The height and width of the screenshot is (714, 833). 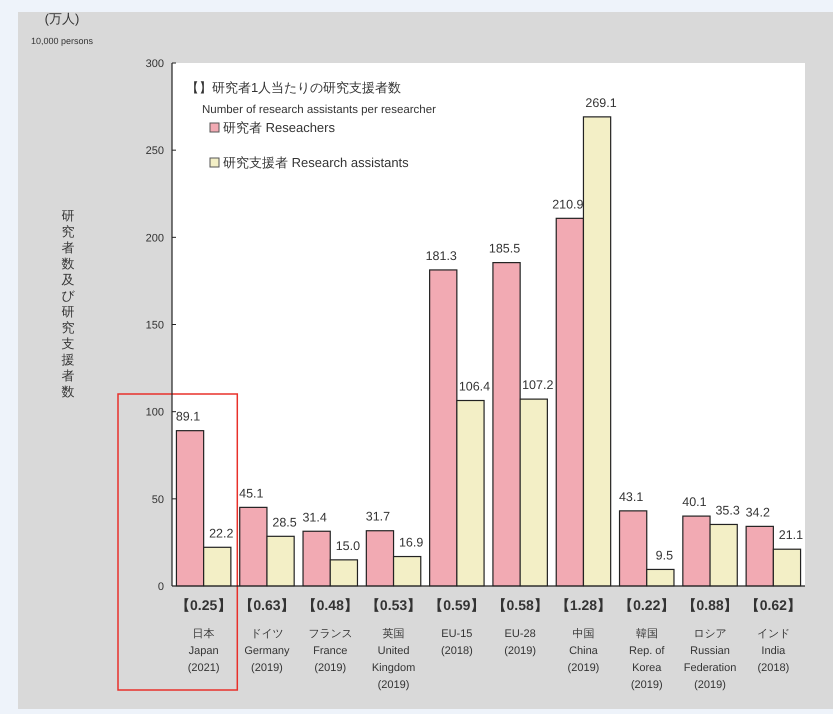 What do you see at coordinates (441, 255) in the screenshot?
I see `data-label: 181.3` at bounding box center [441, 255].